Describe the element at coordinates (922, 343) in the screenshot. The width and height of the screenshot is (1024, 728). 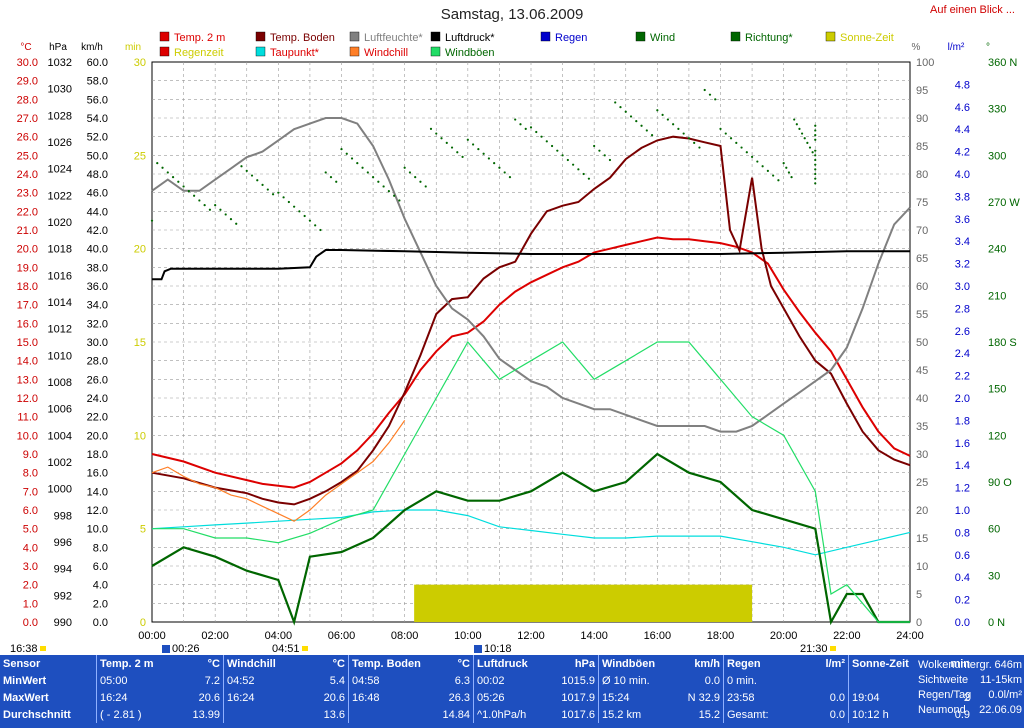
I see `percent-tick-label: 50` at that location.